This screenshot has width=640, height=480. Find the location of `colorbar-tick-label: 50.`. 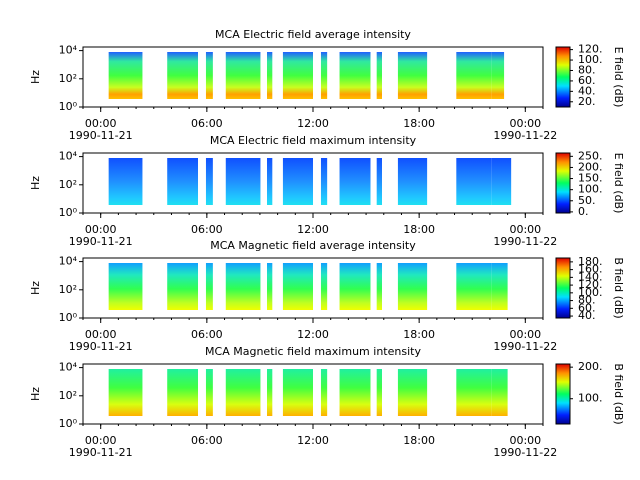

colorbar-tick-label: 50. is located at coordinates (587, 200).